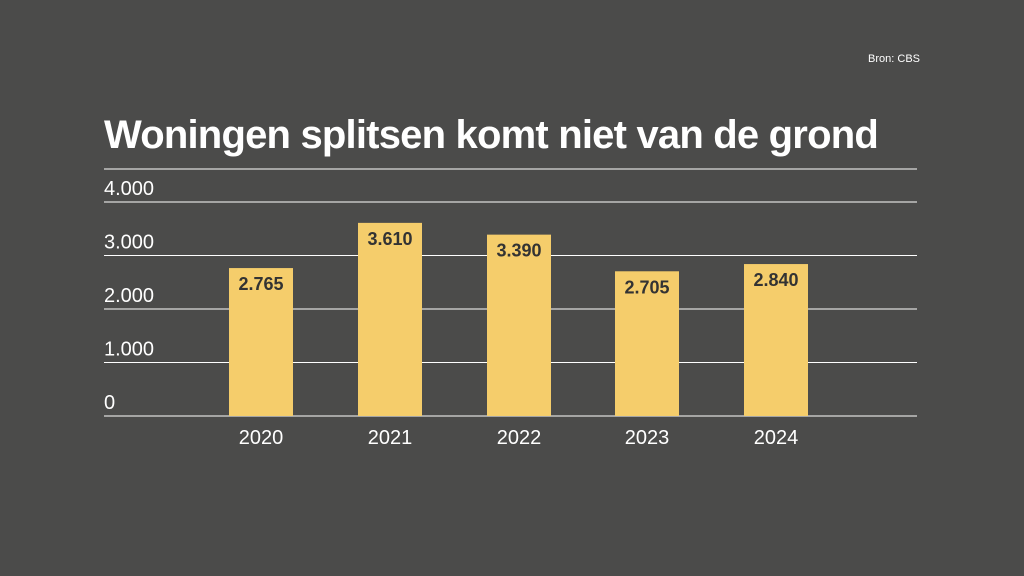  What do you see at coordinates (491, 135) in the screenshot?
I see `chart-title: Woningen splitsen komt niet van de grond` at bounding box center [491, 135].